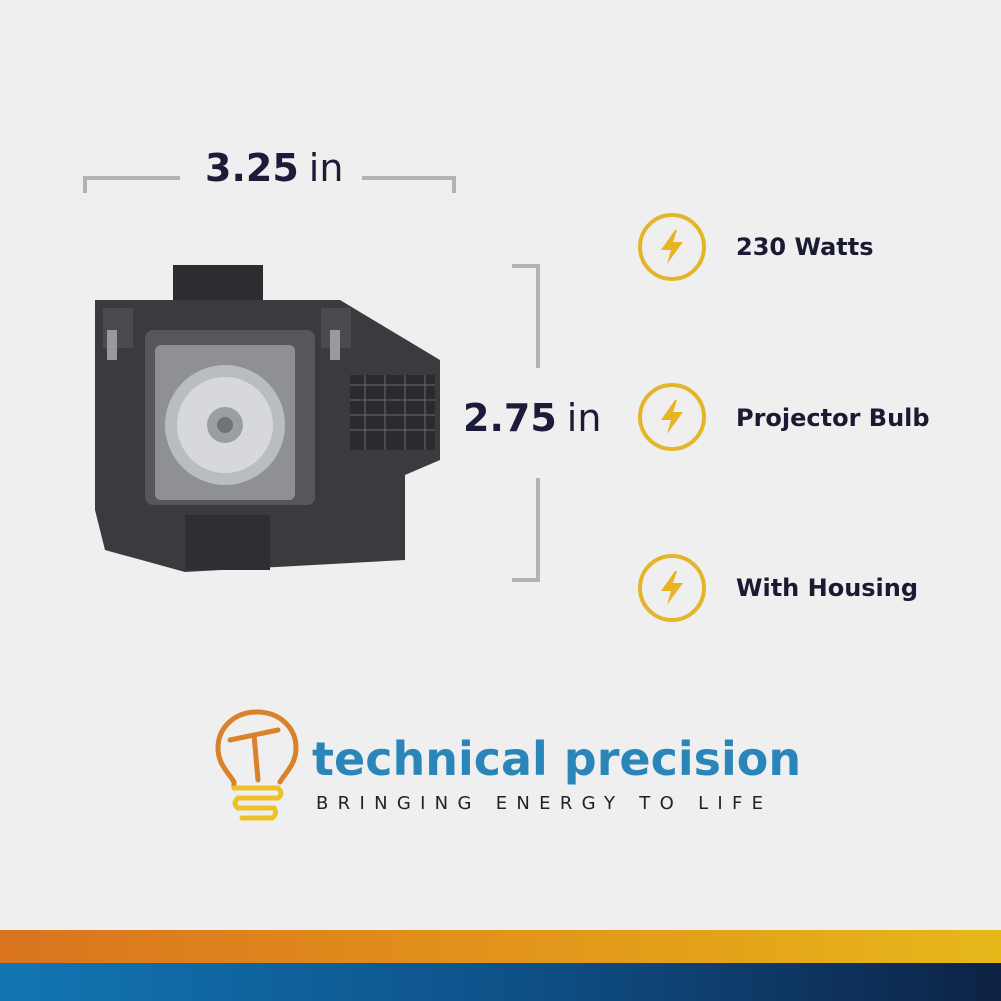  I want to click on width-value: 3.25, so click(252, 168).